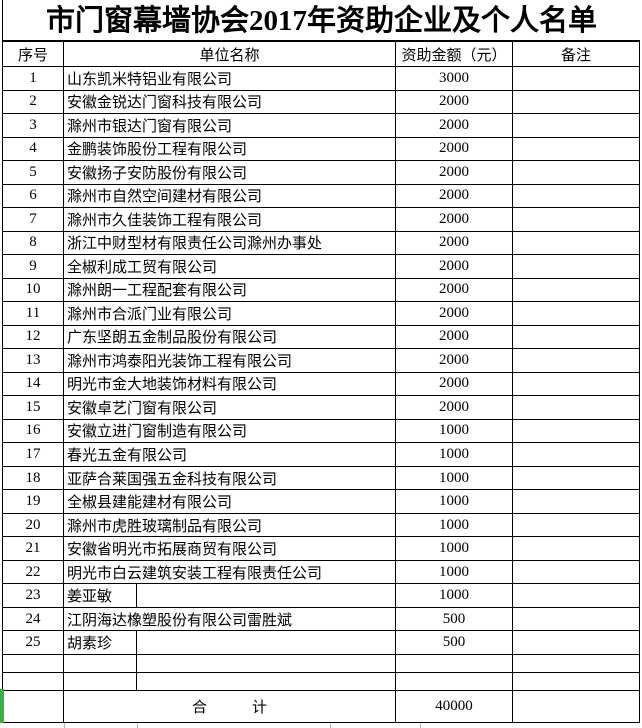  What do you see at coordinates (229, 360) in the screenshot?
I see `cell-name: 滁州市鸿泰阳光装饰工程有限公司` at bounding box center [229, 360].